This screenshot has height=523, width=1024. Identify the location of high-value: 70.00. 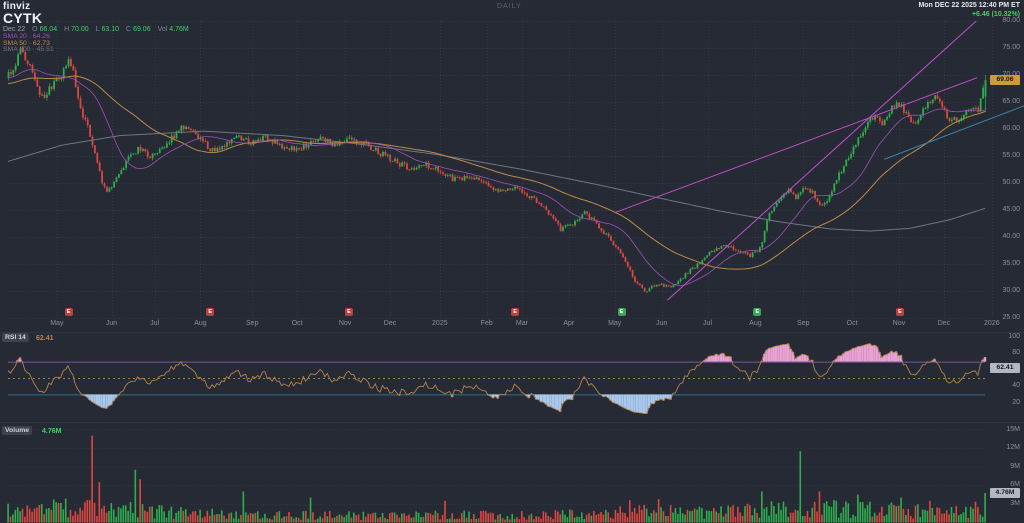
(80, 29).